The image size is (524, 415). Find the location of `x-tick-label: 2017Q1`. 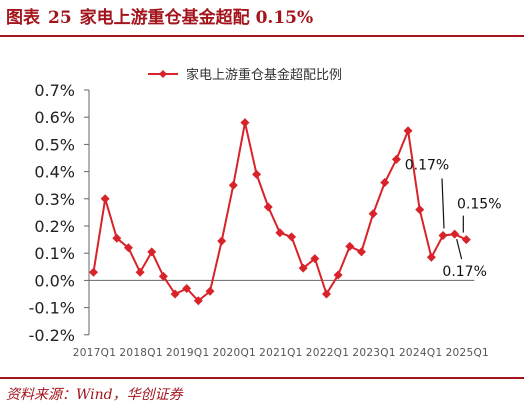

x-tick-label: 2017Q1 is located at coordinates (94, 353).